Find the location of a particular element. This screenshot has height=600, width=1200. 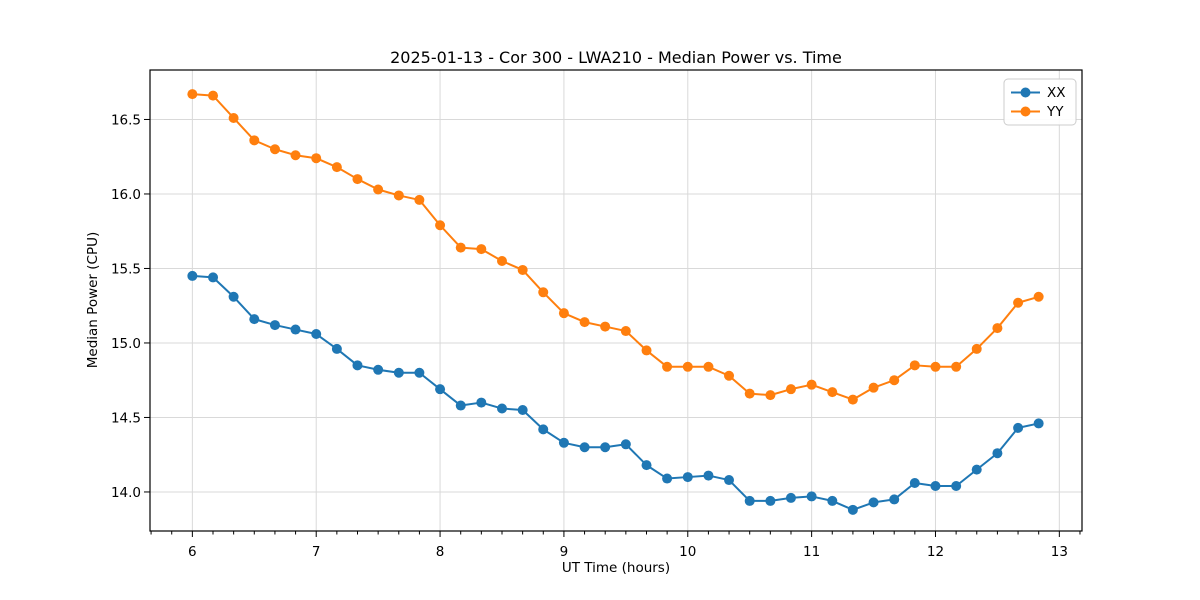

y-tick-label: 14.5 is located at coordinates (126, 418).